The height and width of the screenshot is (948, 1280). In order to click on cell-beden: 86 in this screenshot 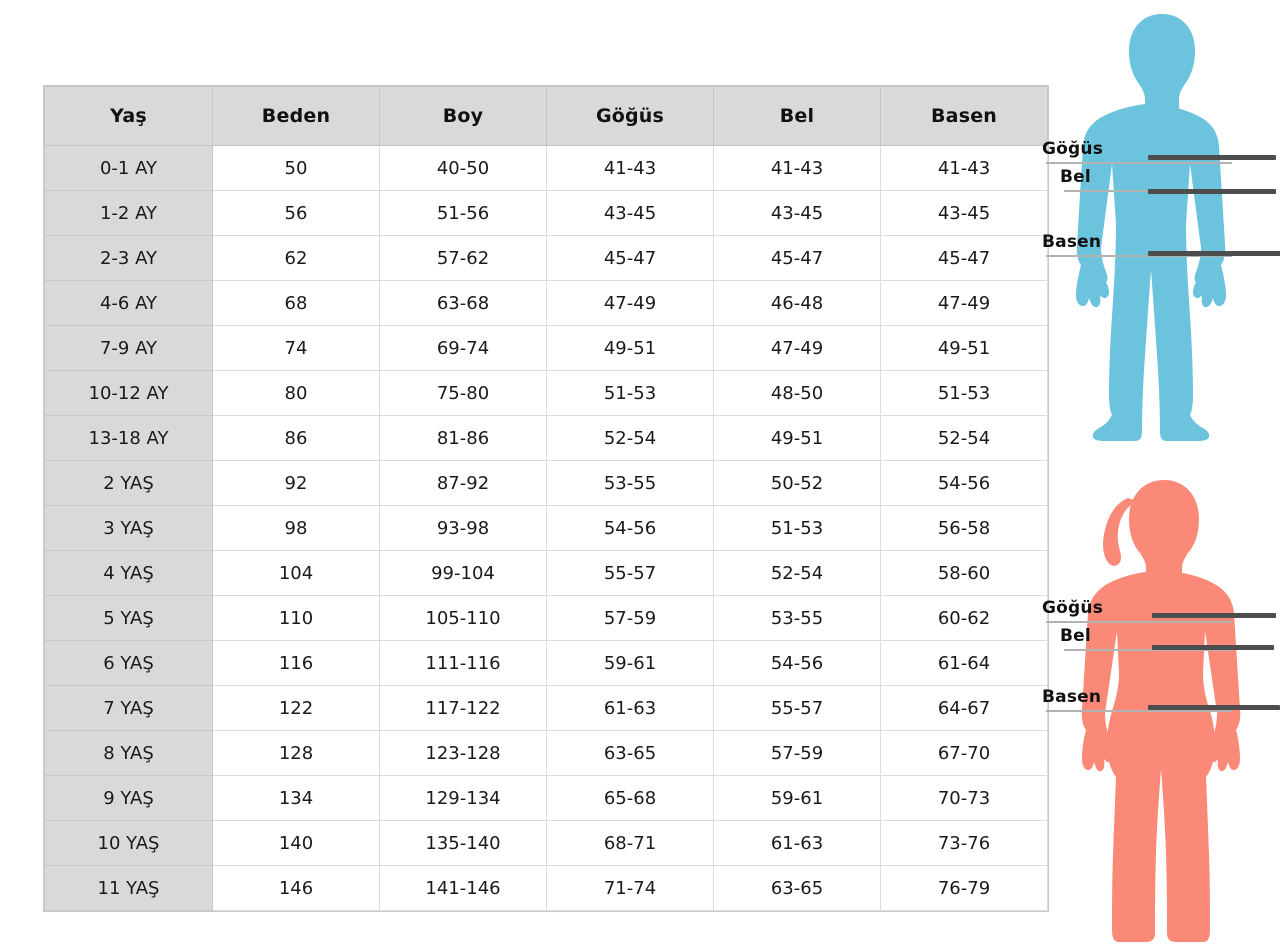, I will do `click(296, 438)`.